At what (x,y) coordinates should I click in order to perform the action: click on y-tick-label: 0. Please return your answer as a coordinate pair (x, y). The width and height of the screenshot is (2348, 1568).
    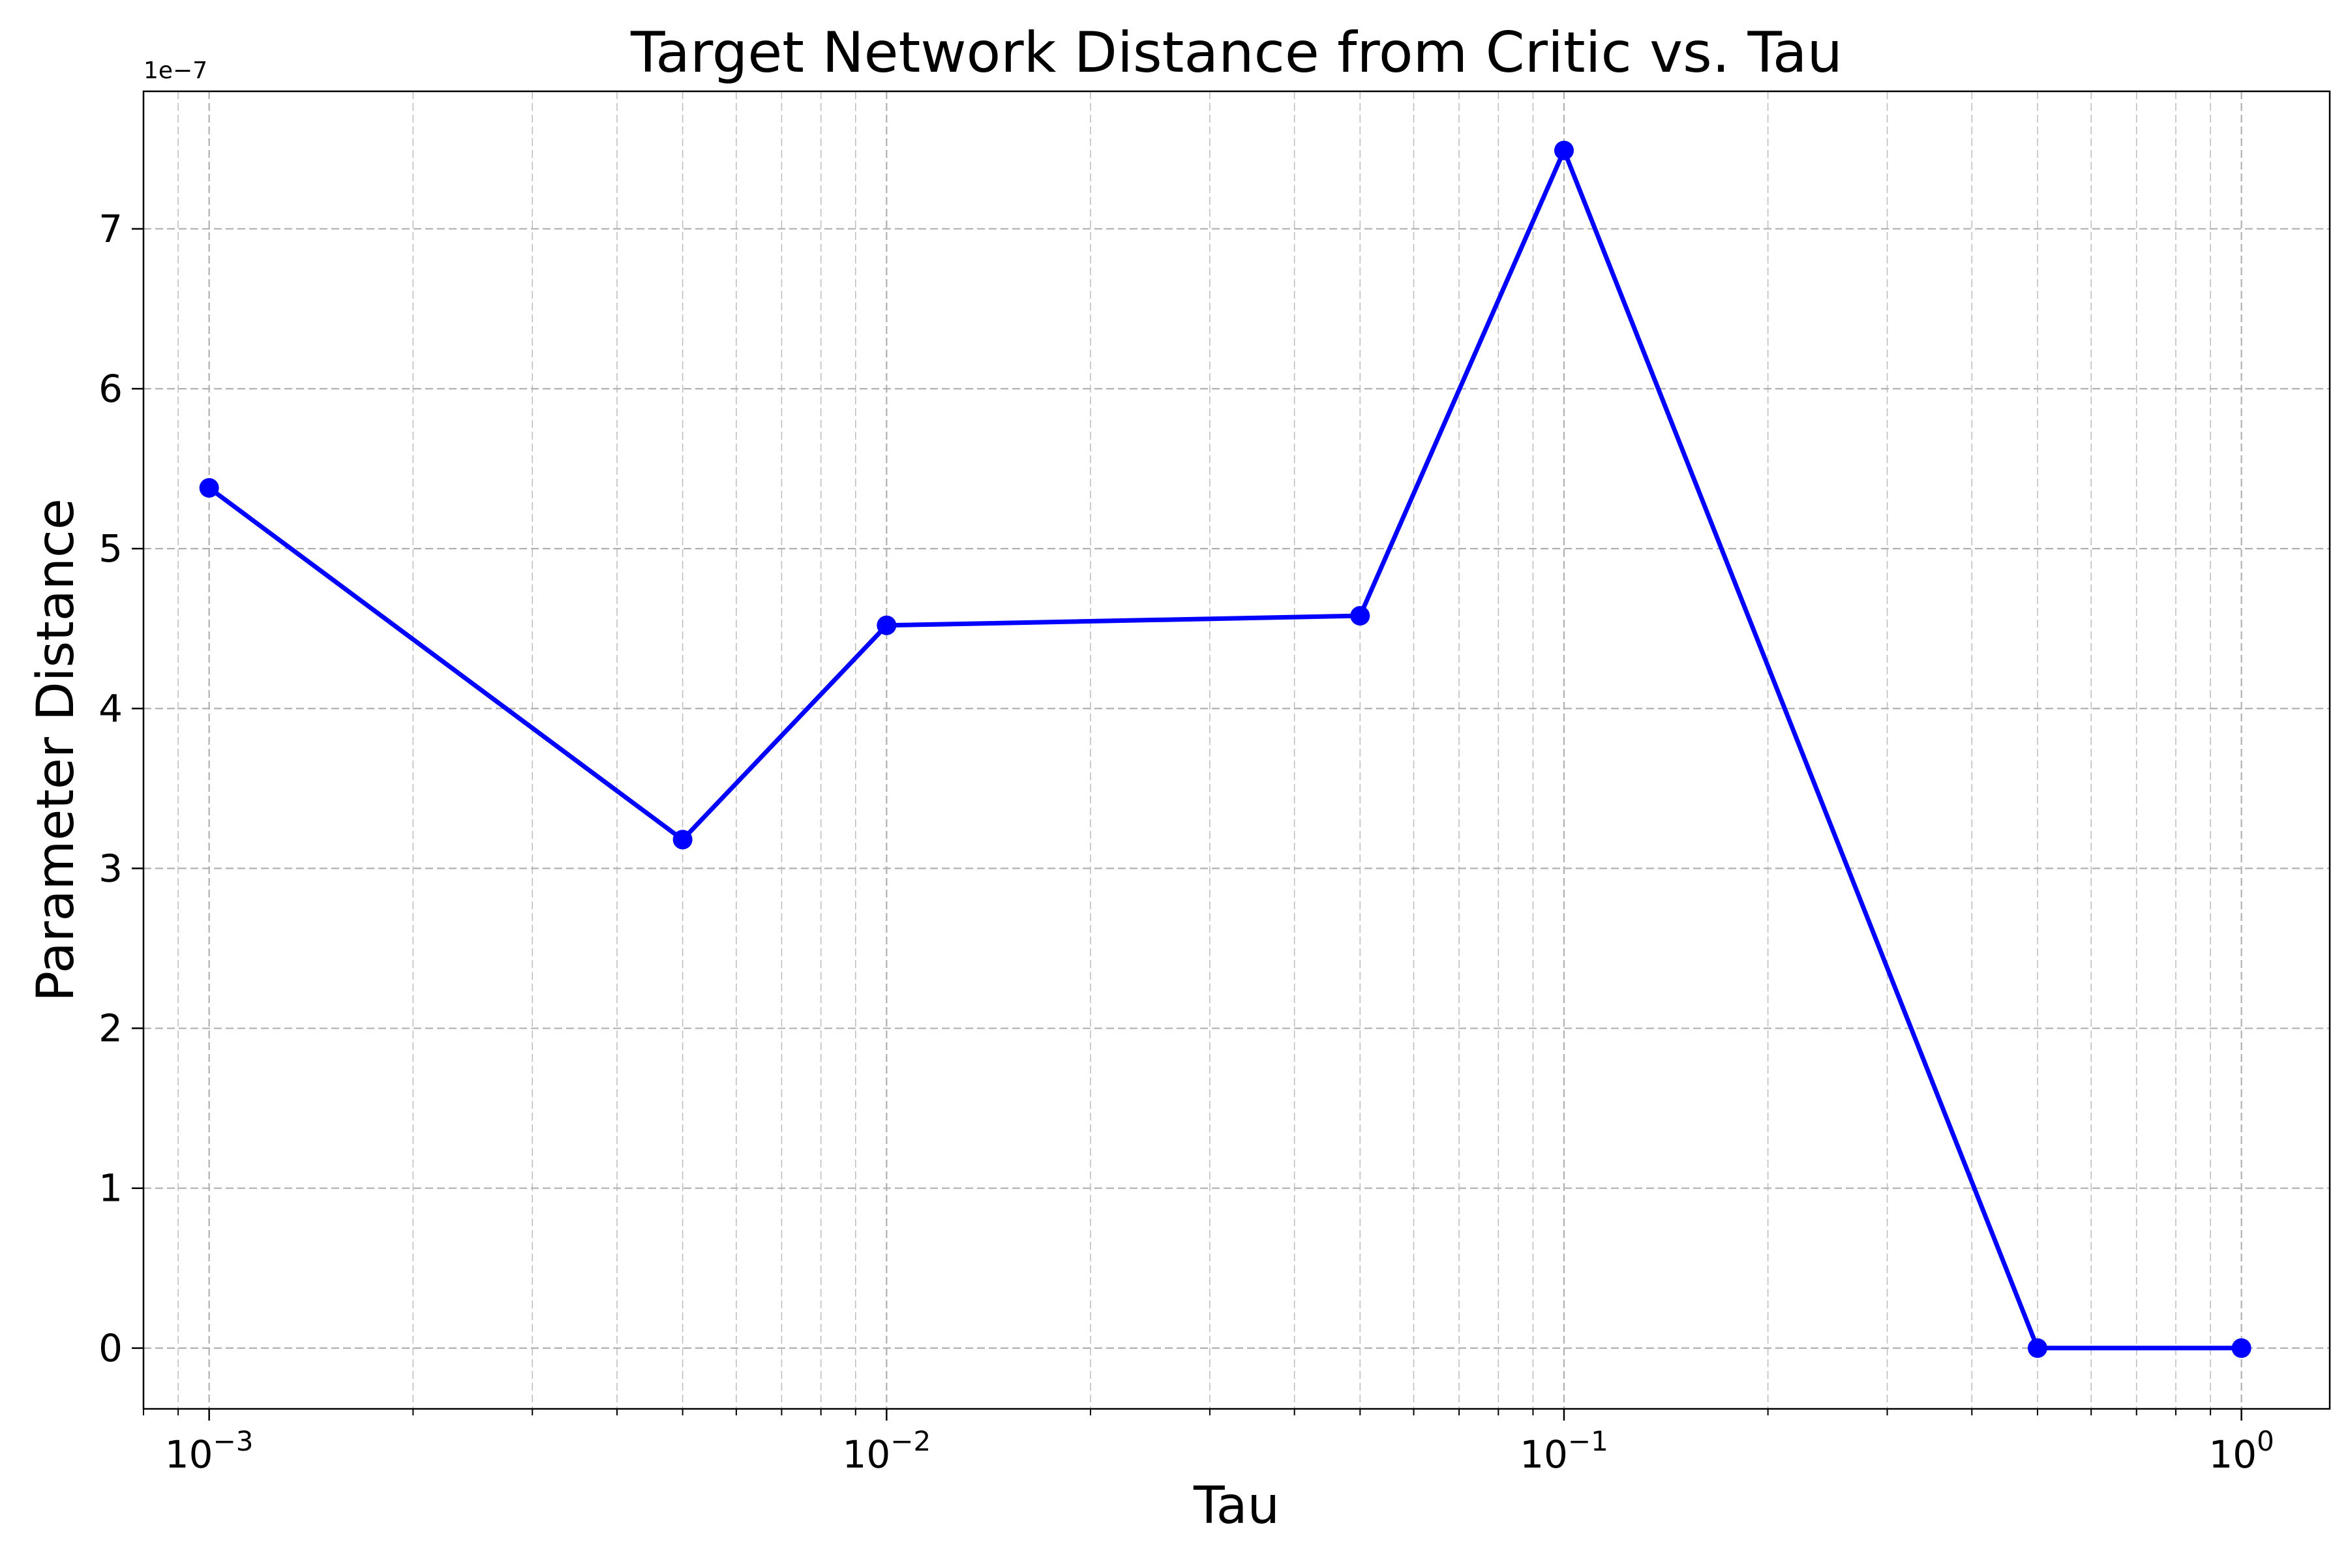
    Looking at the image, I should click on (111, 1348).